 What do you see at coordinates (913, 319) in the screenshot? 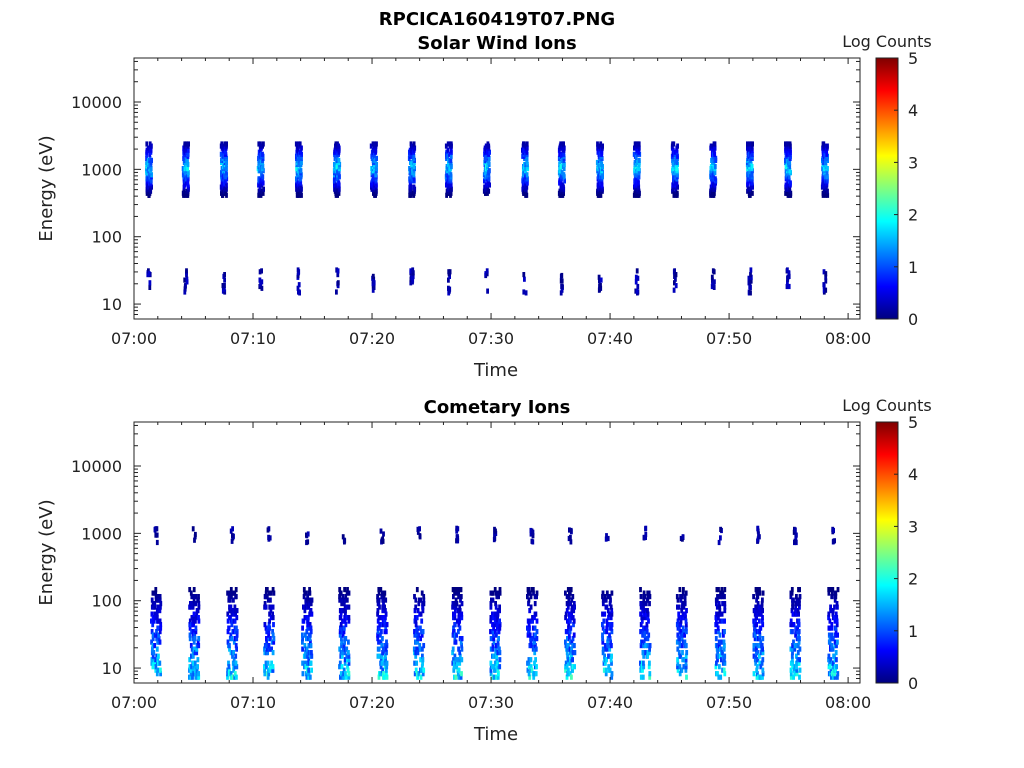
I see `colorbar-tick-label: 0` at bounding box center [913, 319].